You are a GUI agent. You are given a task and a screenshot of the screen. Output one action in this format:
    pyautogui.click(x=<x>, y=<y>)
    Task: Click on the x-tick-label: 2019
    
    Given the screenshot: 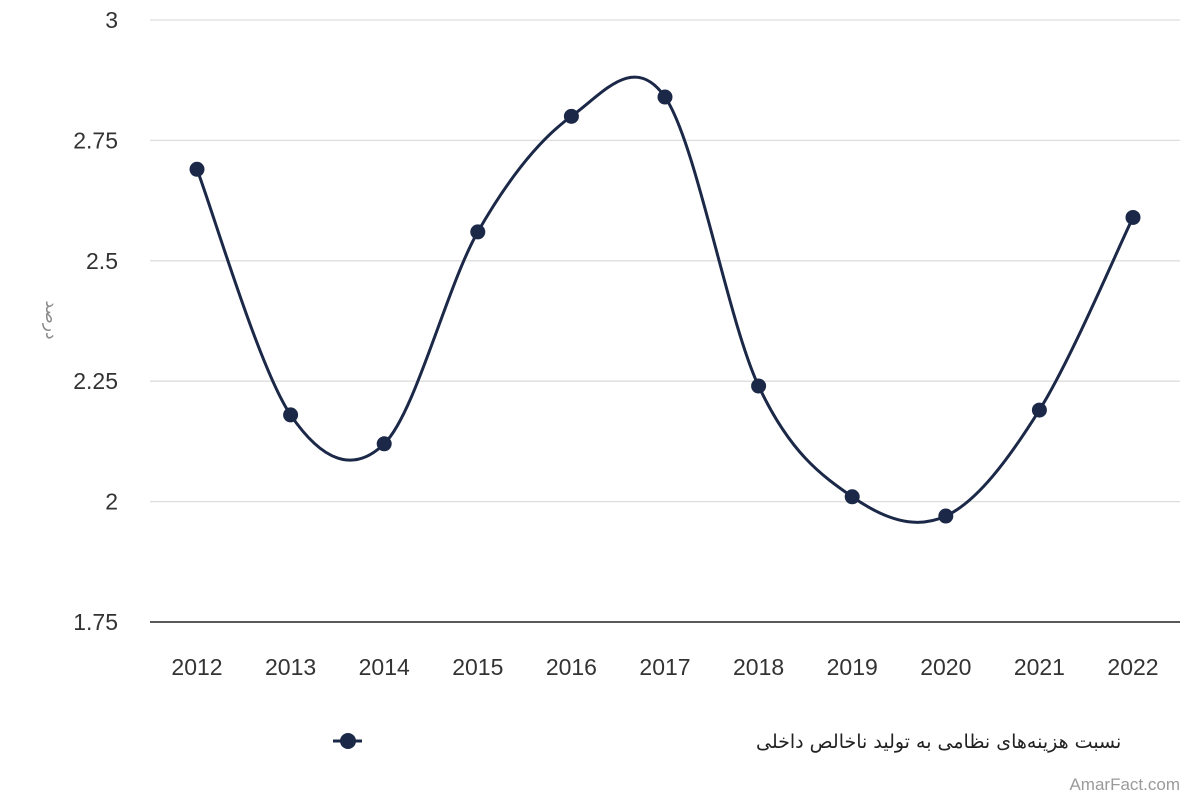 What is the action you would take?
    pyautogui.click(x=852, y=667)
    